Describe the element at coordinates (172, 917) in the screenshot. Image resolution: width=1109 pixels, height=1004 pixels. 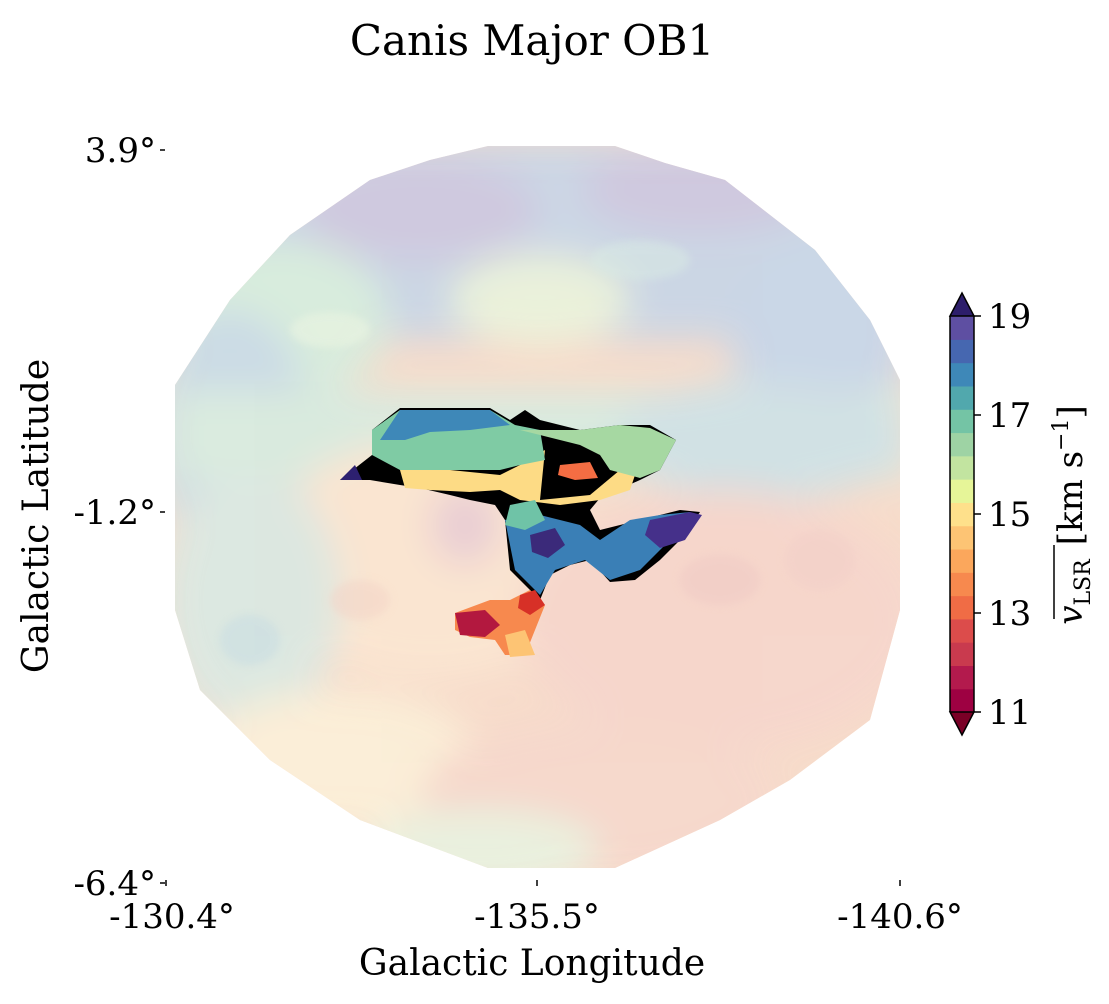
I see `x-tick-label: -130.4°` at that location.